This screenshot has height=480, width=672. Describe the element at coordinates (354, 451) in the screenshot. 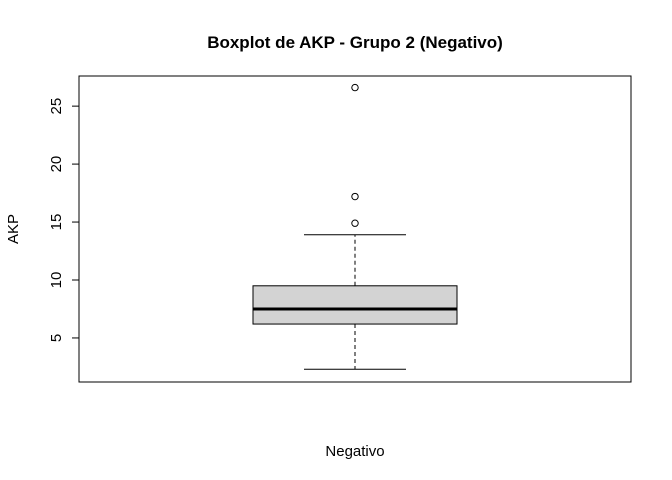

I see `x-axis-label: Negativo` at that location.